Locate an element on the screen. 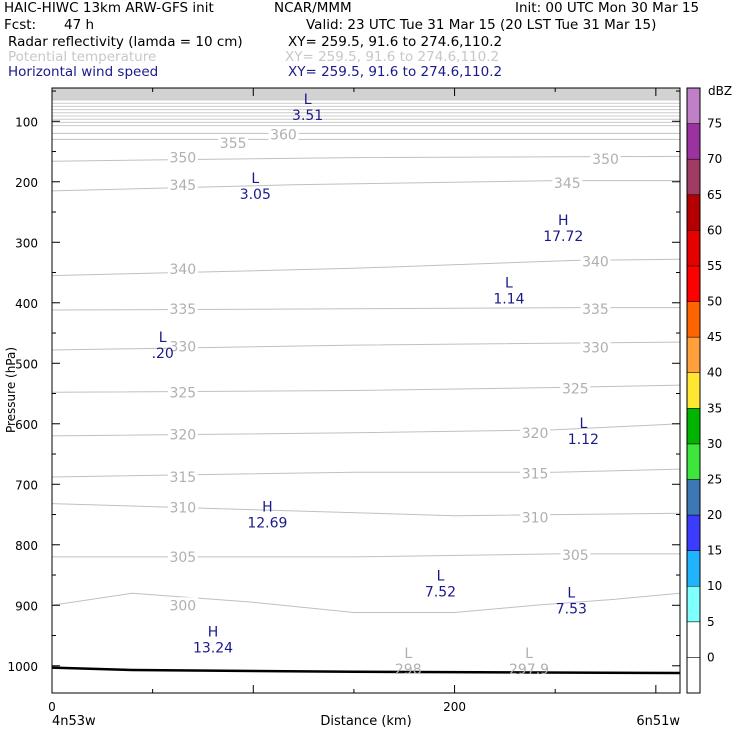  wind-extremum-value: 17.72 is located at coordinates (563, 237).